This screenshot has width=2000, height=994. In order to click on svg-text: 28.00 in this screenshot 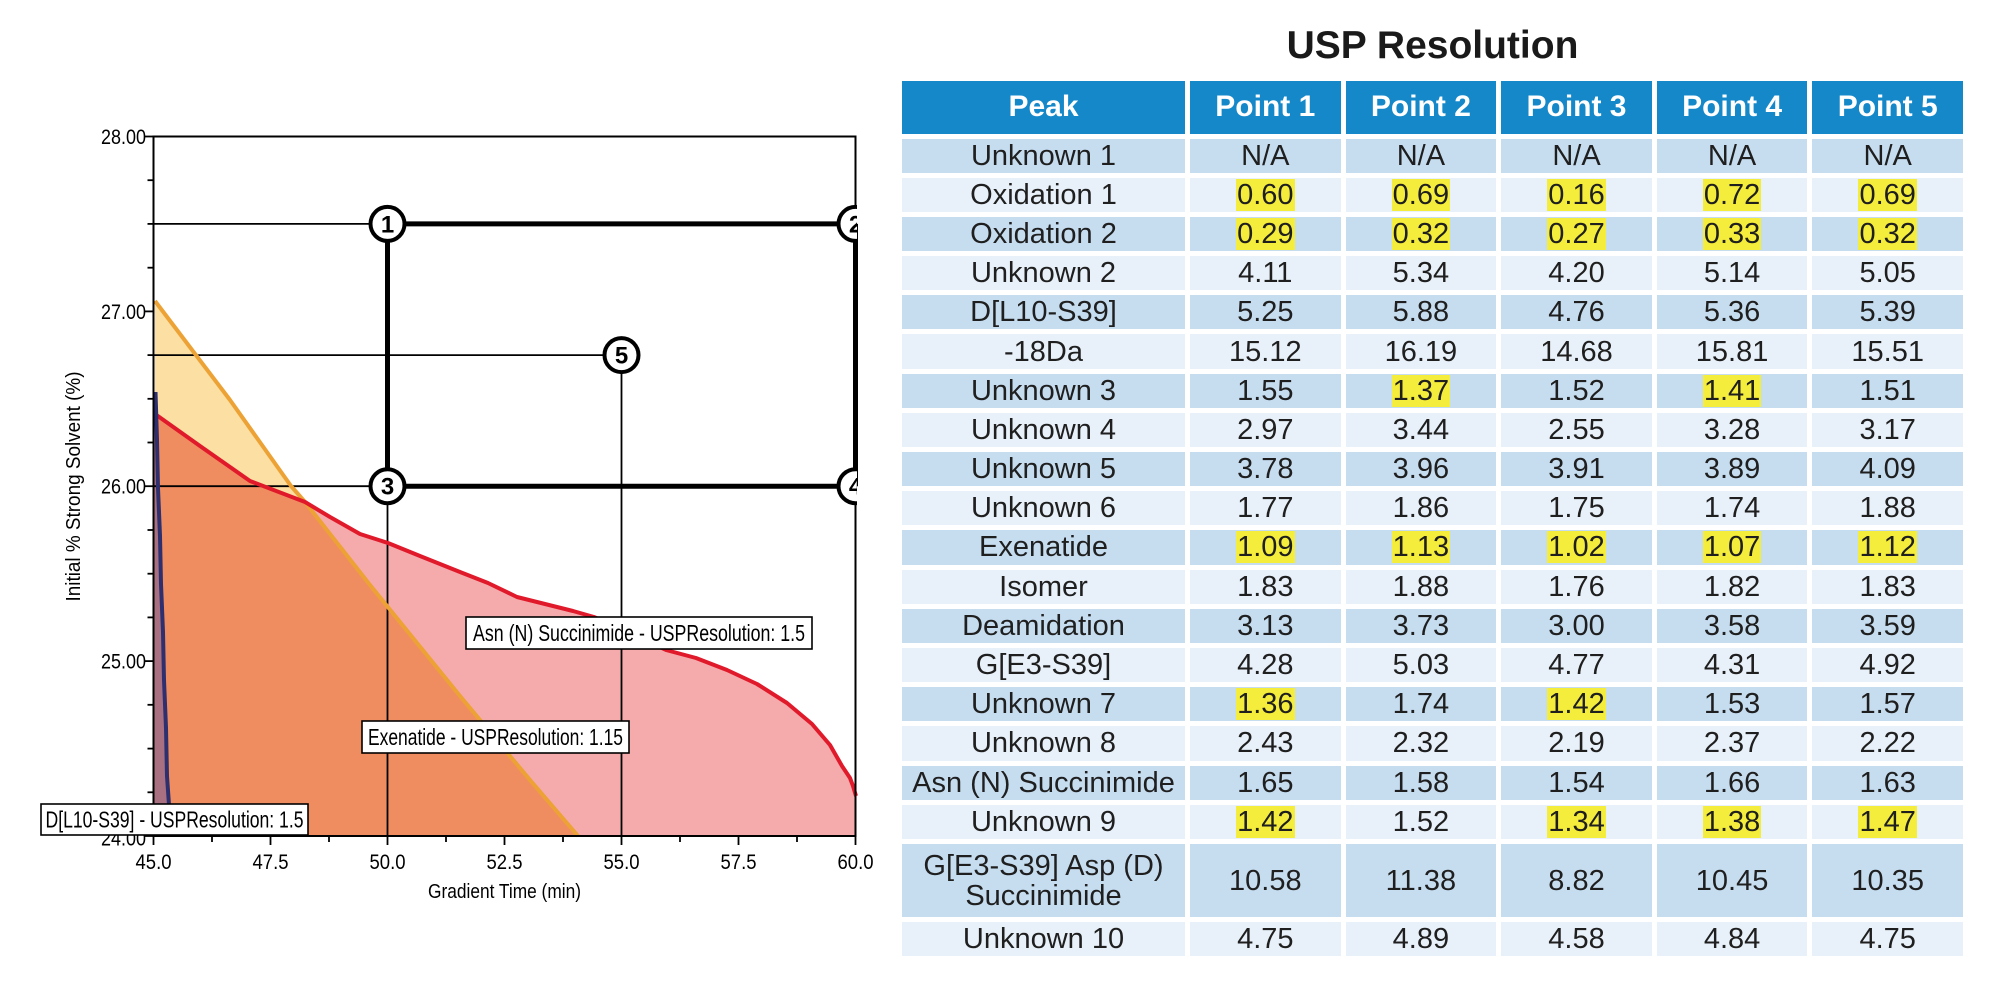, I will do `click(123, 137)`.